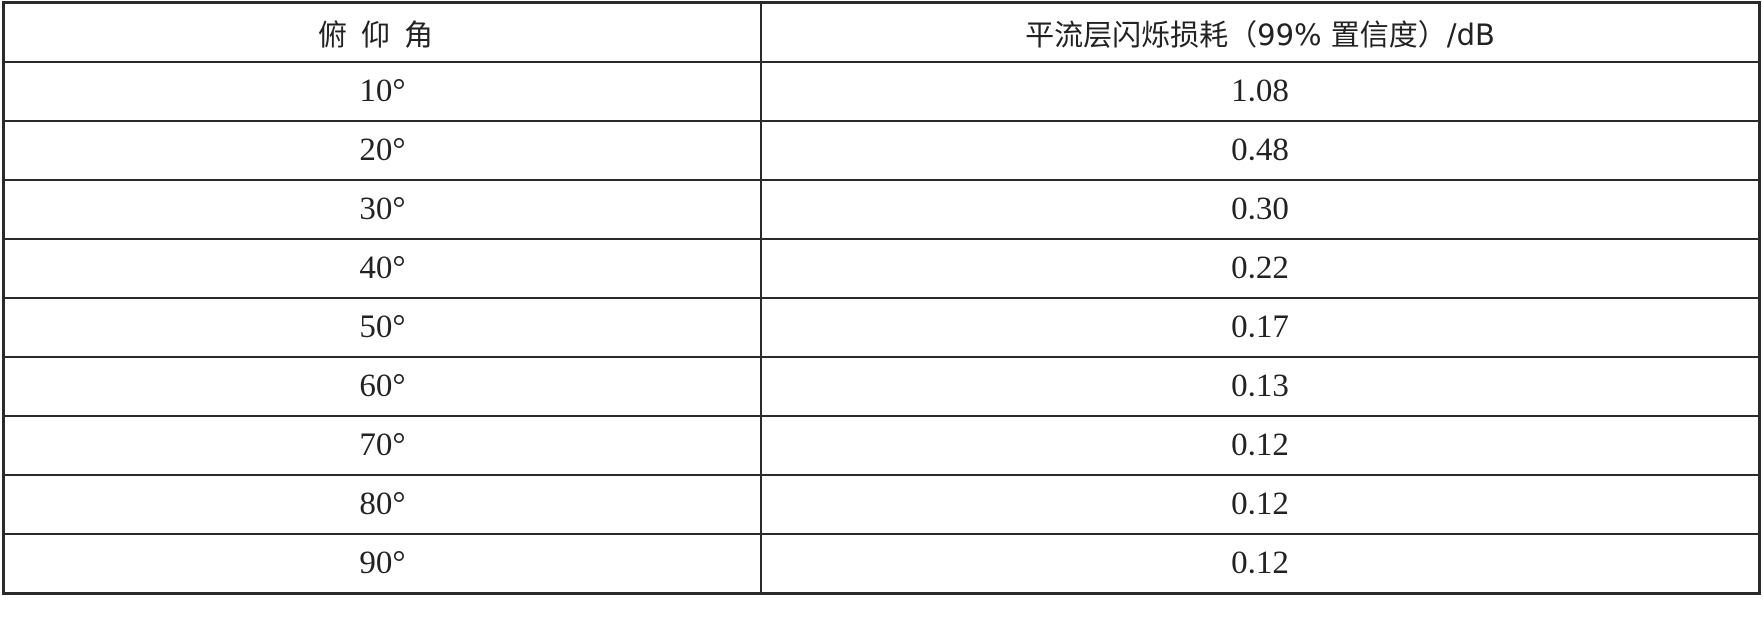  Describe the element at coordinates (1260, 150) in the screenshot. I see `loss-value-cell: 0.48` at that location.